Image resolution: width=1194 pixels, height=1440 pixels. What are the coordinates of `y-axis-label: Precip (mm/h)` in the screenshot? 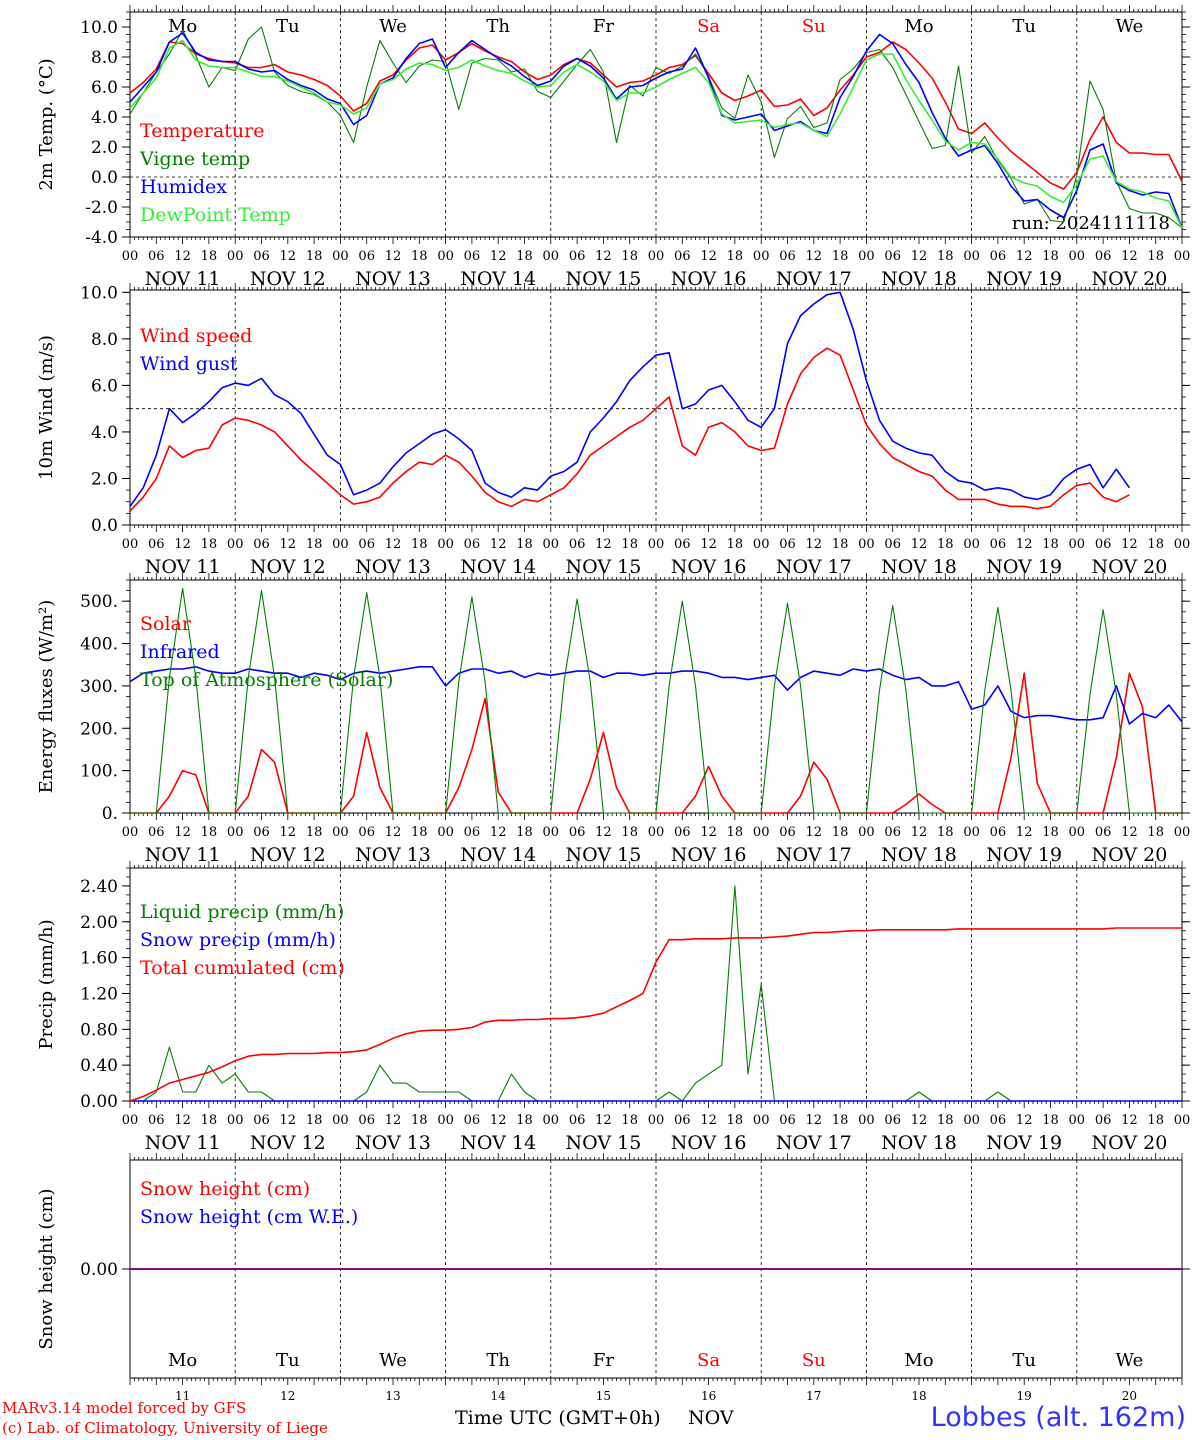 It's located at (46, 984).